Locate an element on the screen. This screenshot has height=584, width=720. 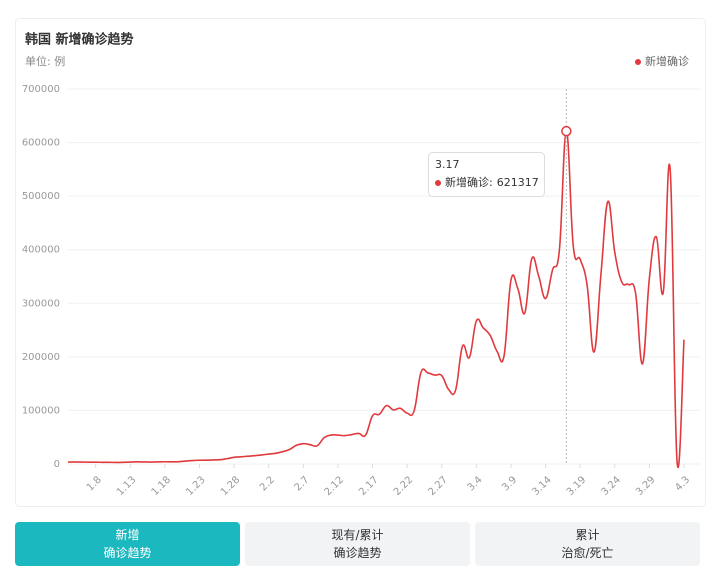
y-tick-label: 600000 is located at coordinates (41, 143).